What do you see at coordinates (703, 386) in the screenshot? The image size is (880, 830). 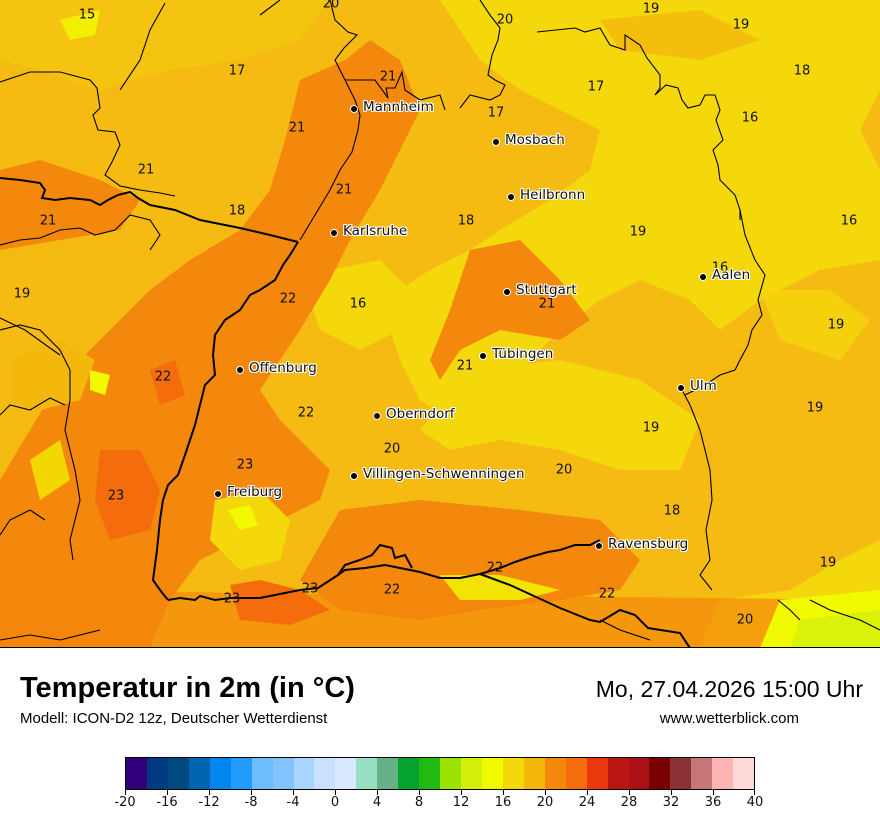 I see `city-label: Ulm` at bounding box center [703, 386].